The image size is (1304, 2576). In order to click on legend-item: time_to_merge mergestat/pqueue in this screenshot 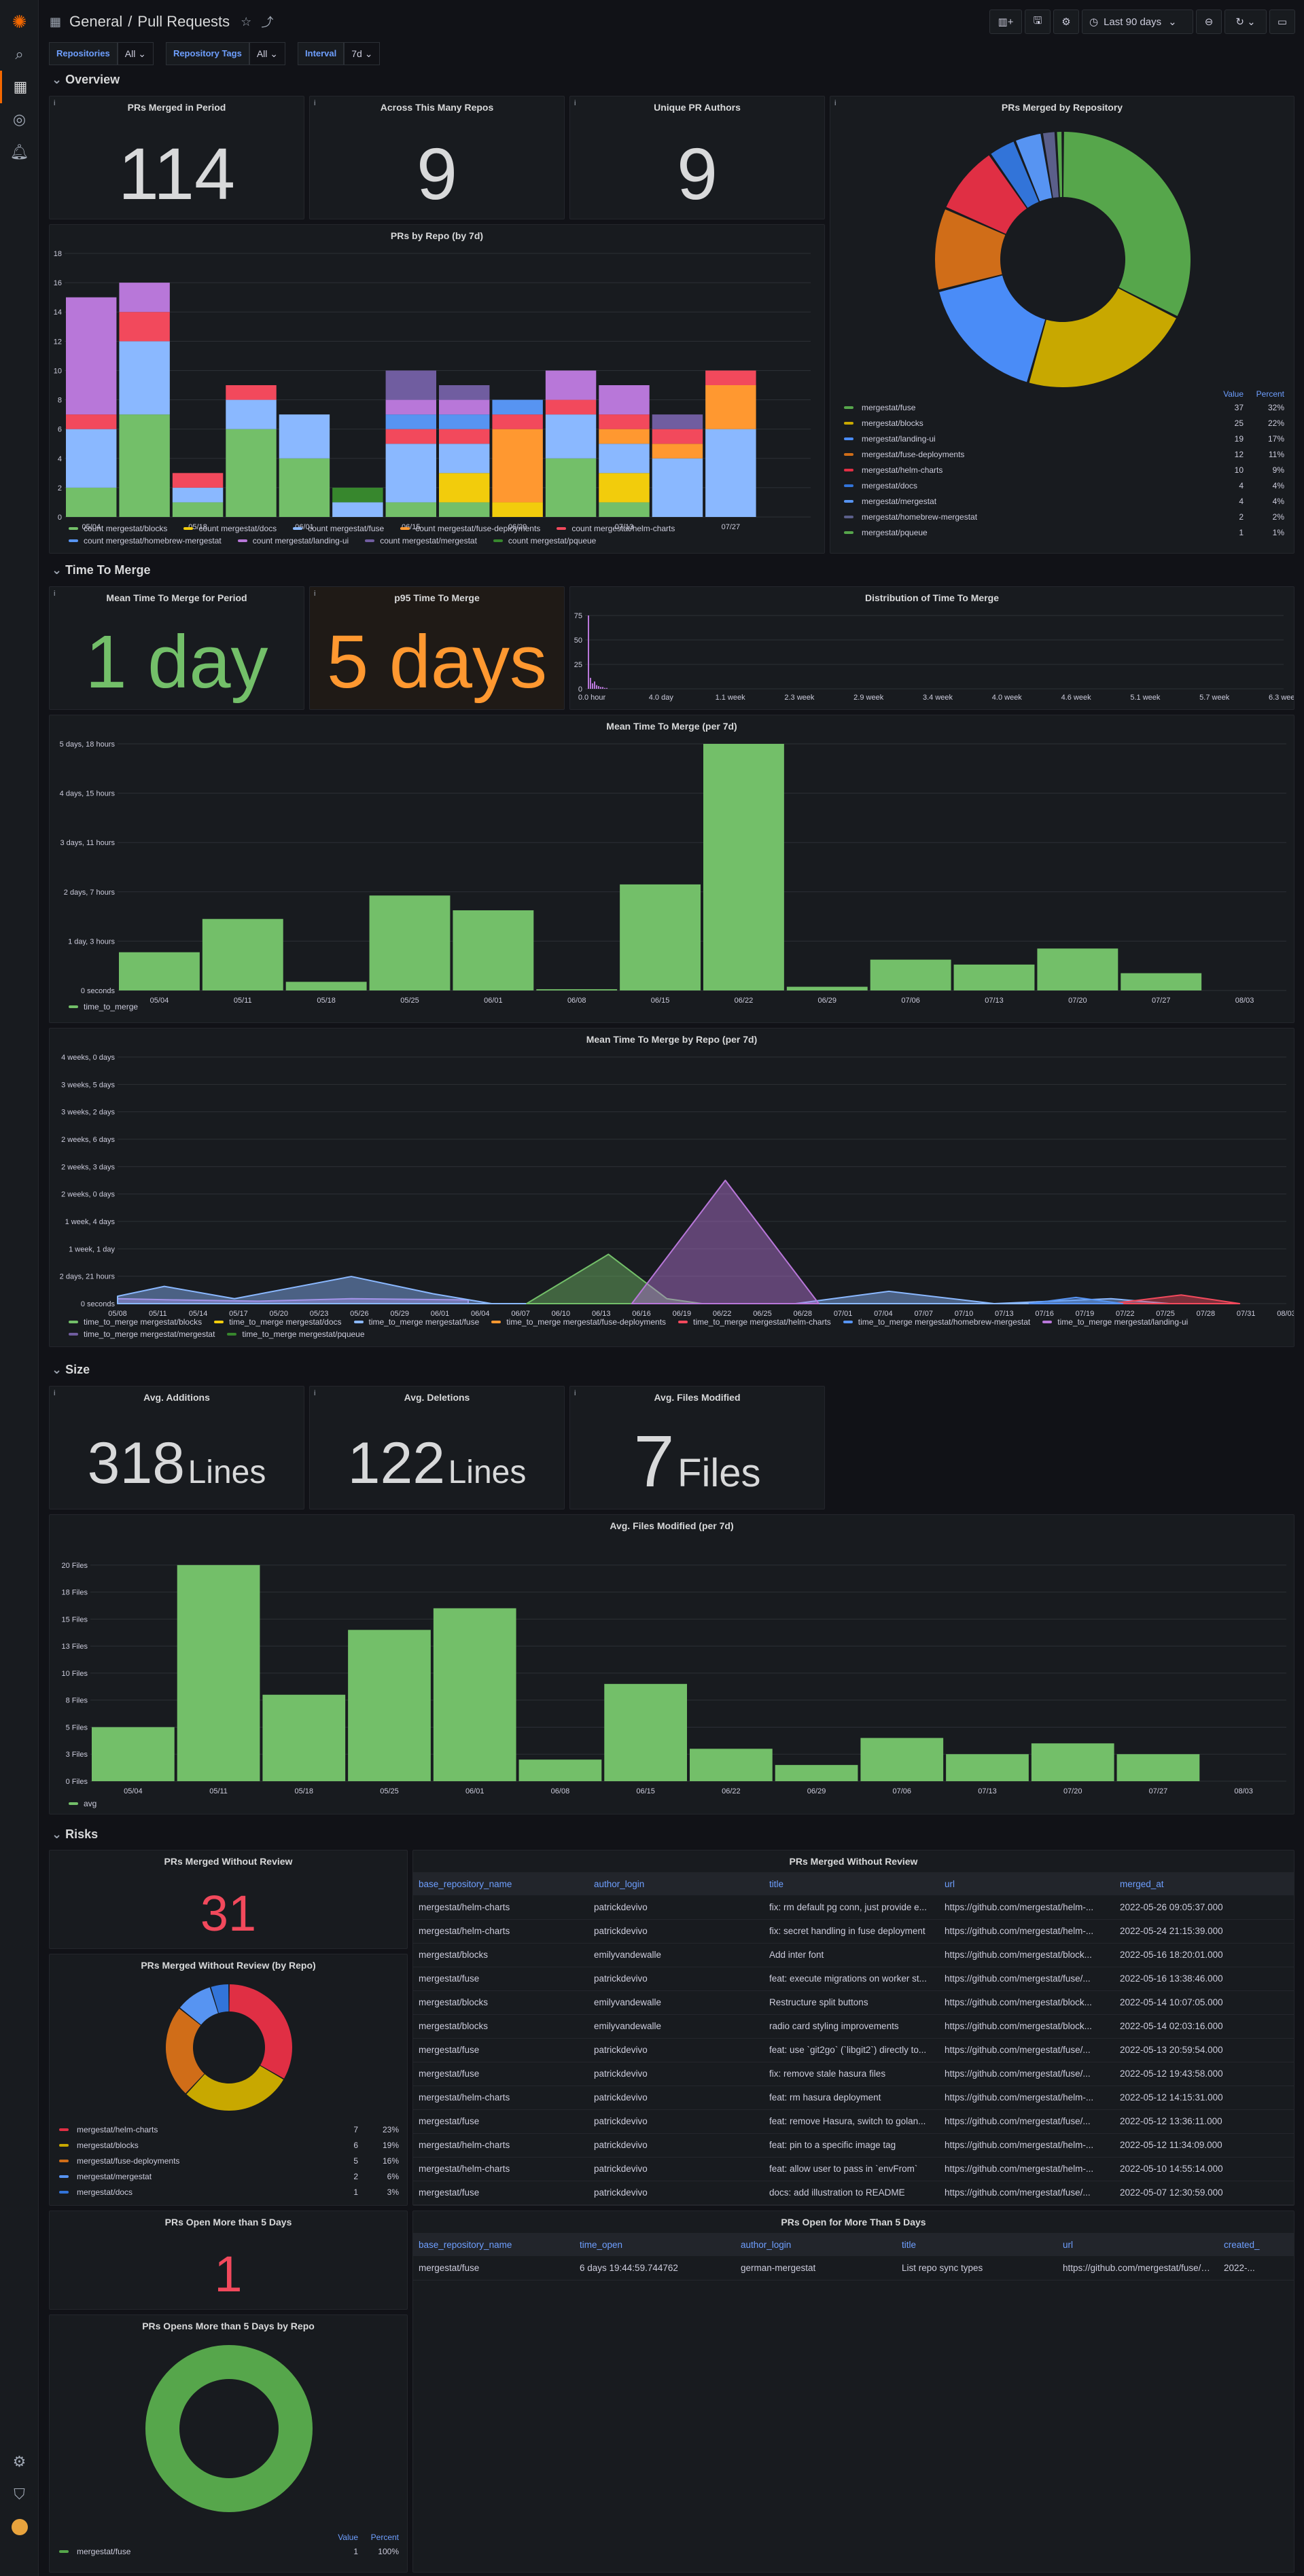, I will do `click(296, 1334)`.